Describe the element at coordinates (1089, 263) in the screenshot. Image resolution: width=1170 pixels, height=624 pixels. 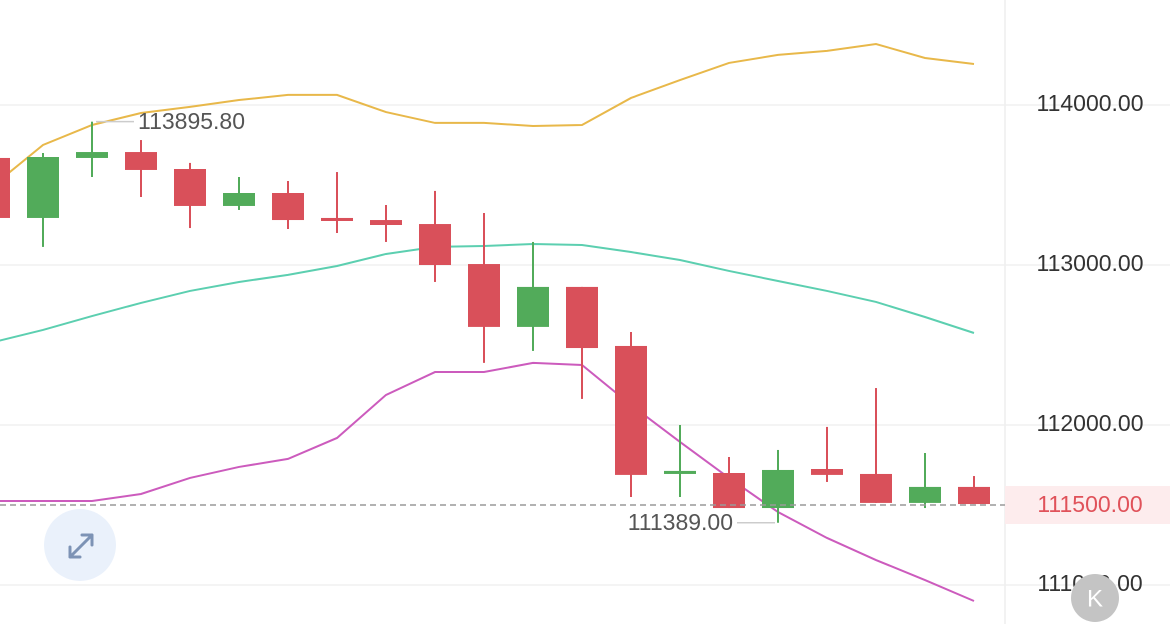
I see `y-tick-label: 113000.00` at that location.